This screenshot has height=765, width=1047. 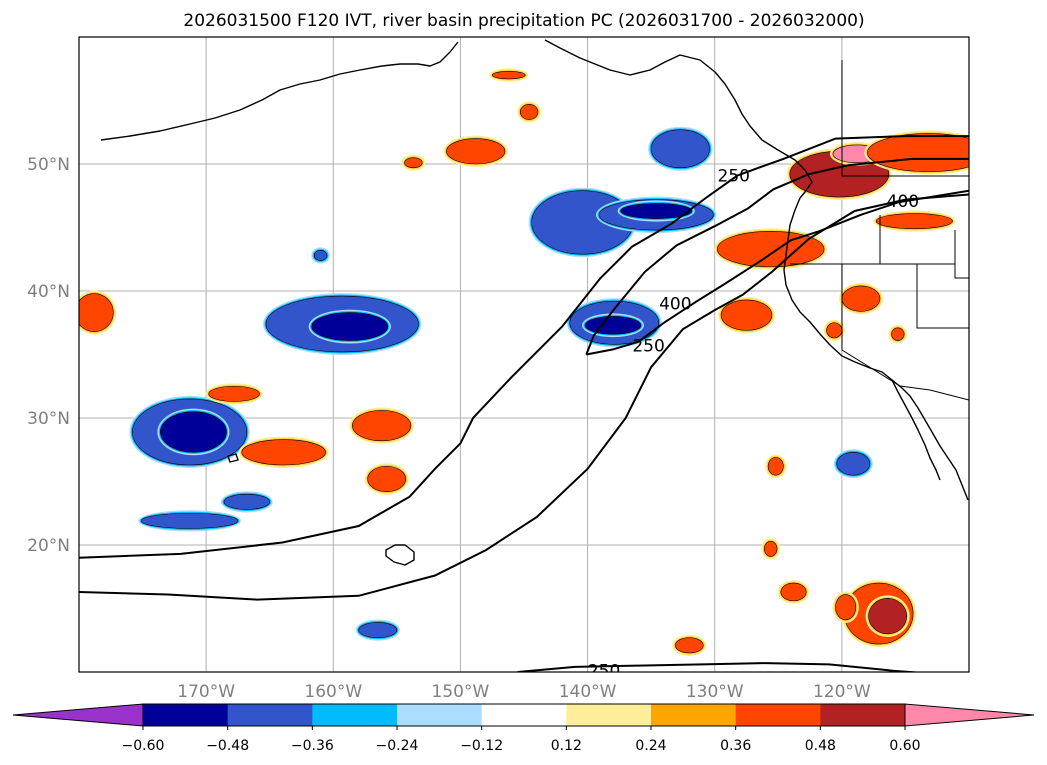 What do you see at coordinates (48, 546) in the screenshot?
I see `lat-tick-label: 20°N` at bounding box center [48, 546].